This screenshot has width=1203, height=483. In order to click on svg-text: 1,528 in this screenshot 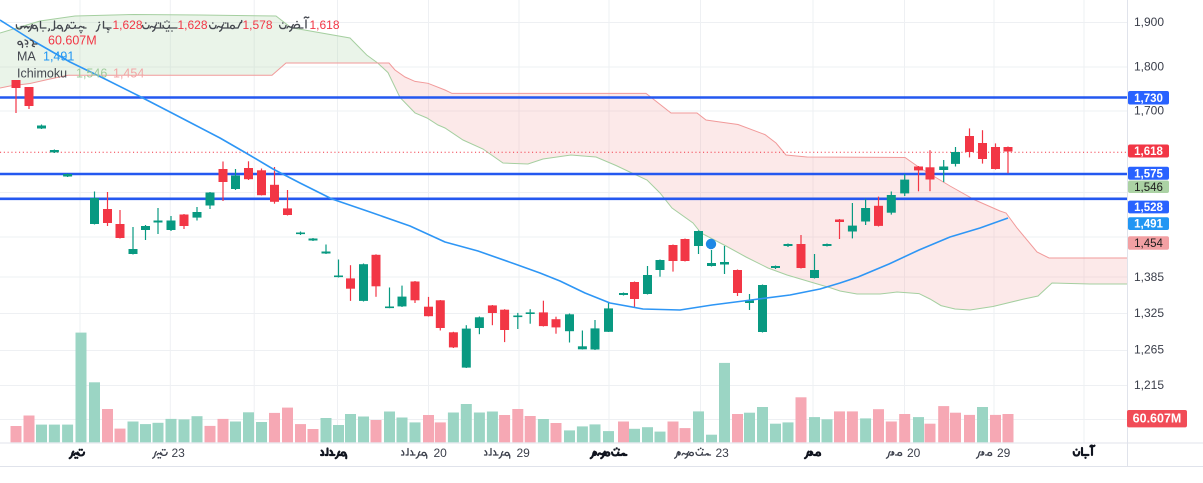, I will do `click(1148, 208)`.